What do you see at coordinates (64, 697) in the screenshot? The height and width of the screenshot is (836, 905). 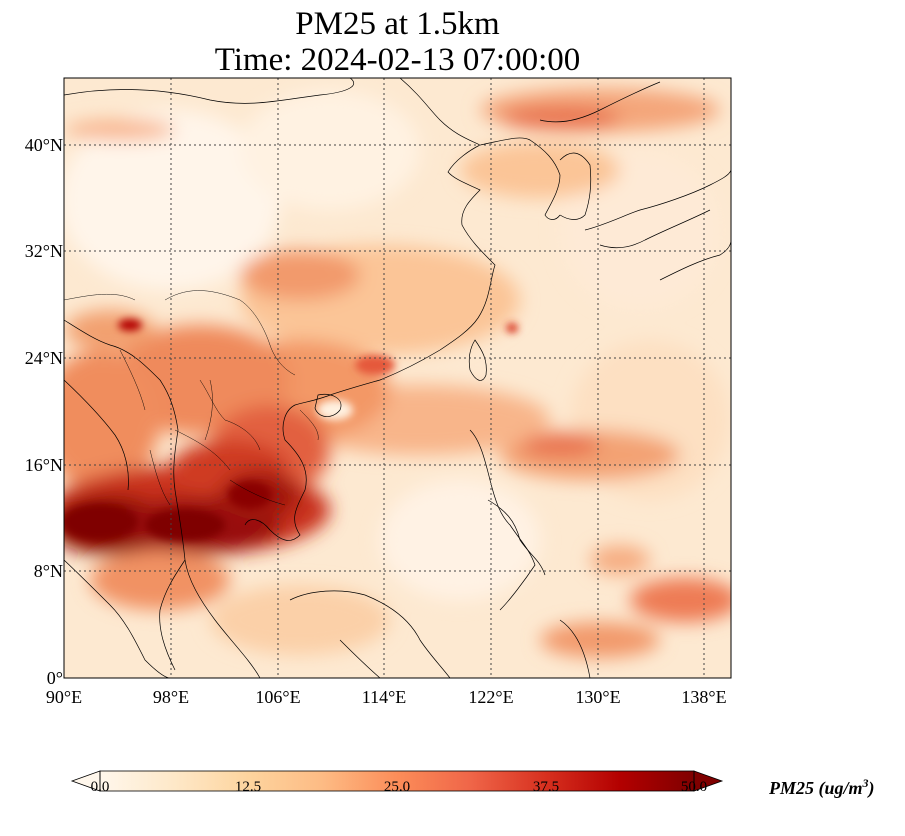 I see `lon-label-90e: 90°E` at bounding box center [64, 697].